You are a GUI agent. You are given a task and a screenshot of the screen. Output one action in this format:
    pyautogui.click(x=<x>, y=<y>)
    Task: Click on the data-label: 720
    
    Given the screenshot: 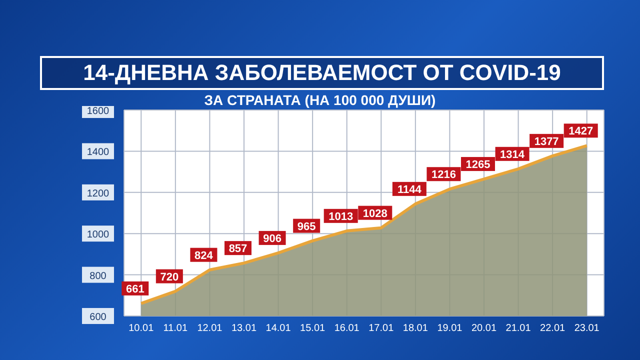 What is the action you would take?
    pyautogui.click(x=169, y=277)
    